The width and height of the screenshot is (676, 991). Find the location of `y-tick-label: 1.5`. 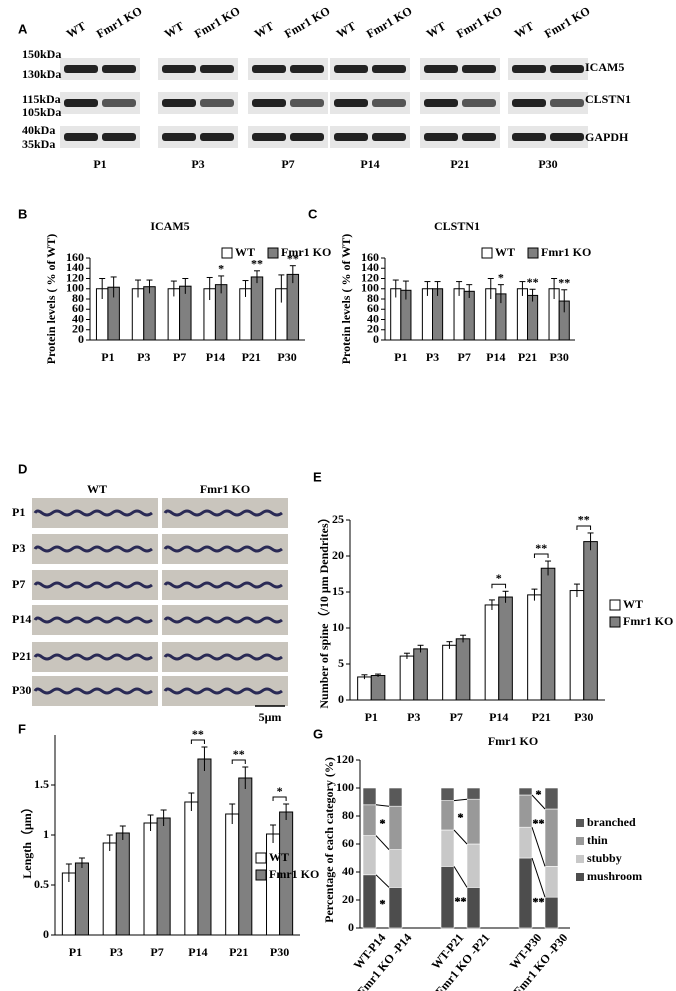

y-tick-label: 1.5 is located at coordinates (41, 784).